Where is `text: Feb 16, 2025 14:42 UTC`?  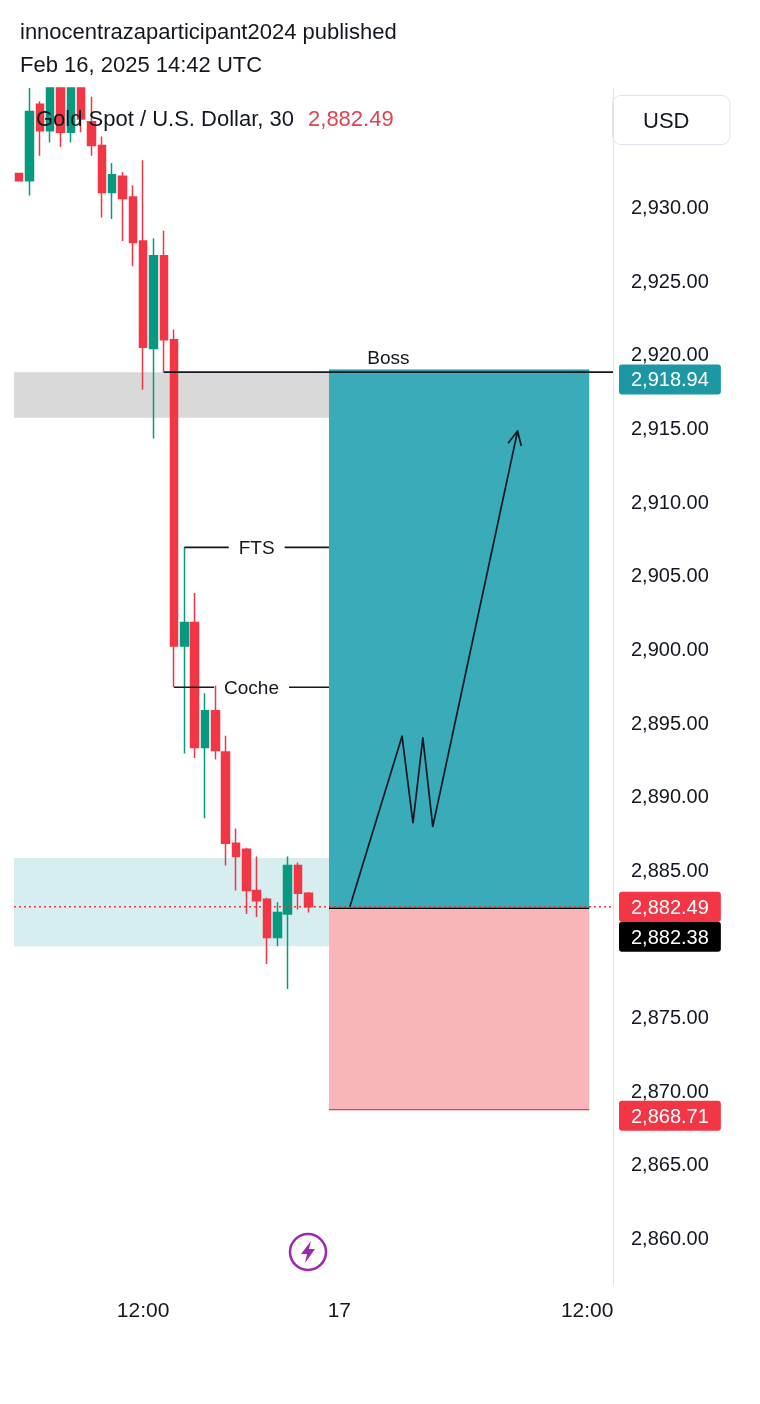 text: Feb 16, 2025 14:42 UTC is located at coordinates (141, 65).